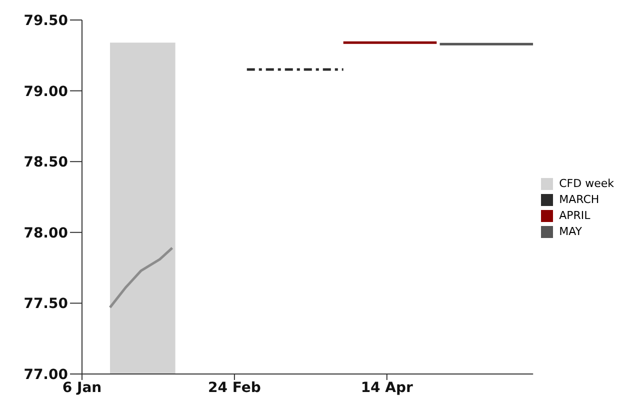 This screenshot has height=416, width=626. Describe the element at coordinates (46, 233) in the screenshot. I see `y-tick-label: 78.00` at that location.